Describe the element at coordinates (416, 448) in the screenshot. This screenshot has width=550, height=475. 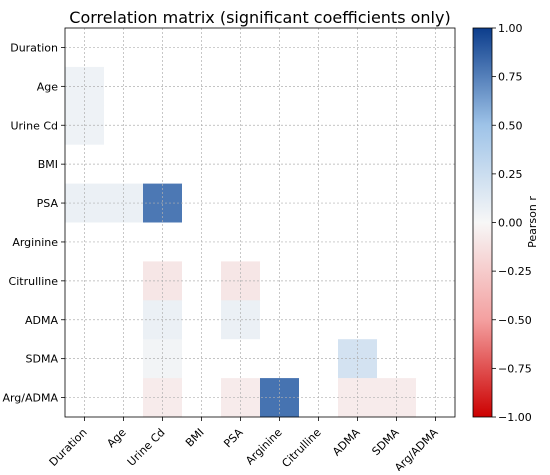
I see `x-tick-label-9: Arg/ADMA` at that location.